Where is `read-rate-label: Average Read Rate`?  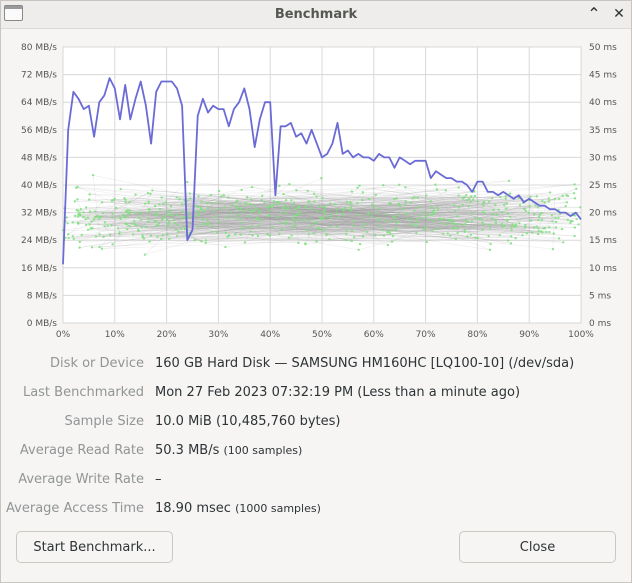
read-rate-label: Average Read Rate is located at coordinates (81, 450).